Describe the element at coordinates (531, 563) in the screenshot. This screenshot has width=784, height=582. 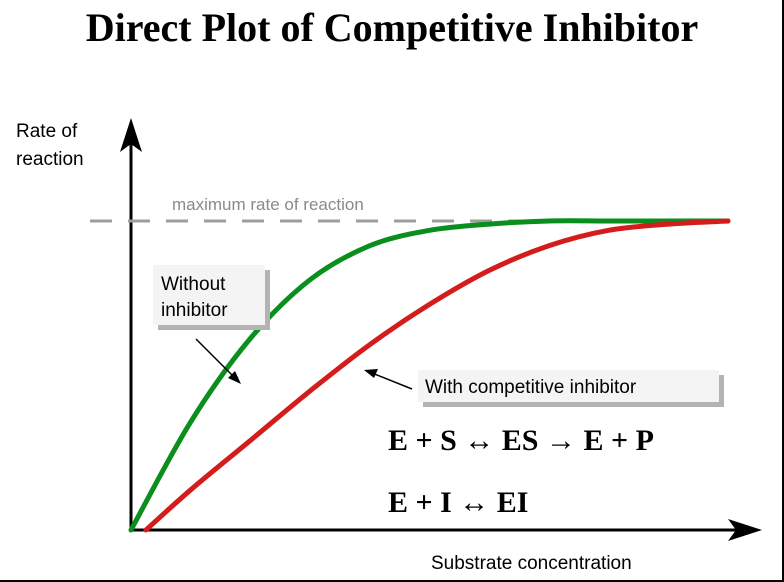
I see `x-axis-label: Substrate concentration` at that location.